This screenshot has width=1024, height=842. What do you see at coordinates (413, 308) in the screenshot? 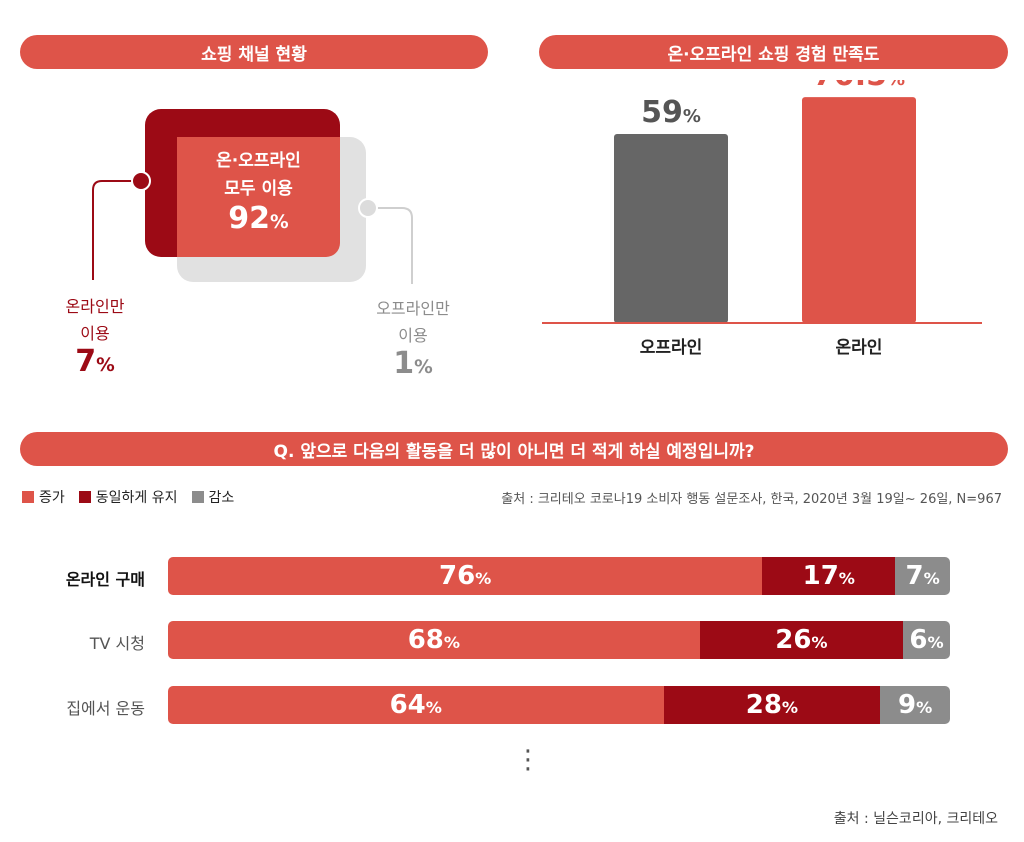
I see `offline-only-line1: 오프라인만` at bounding box center [413, 308].